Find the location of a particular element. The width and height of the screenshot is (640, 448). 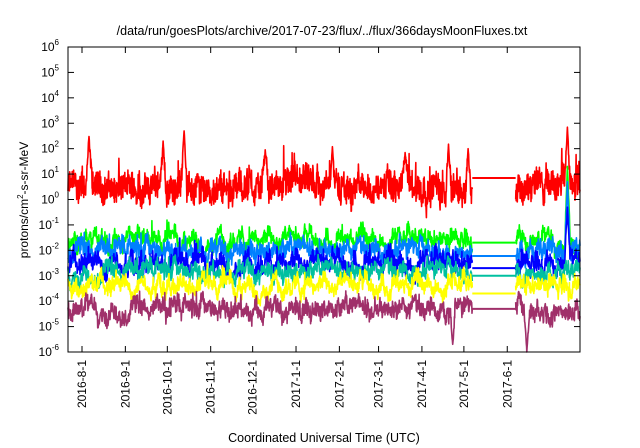

y-tick-label: 10³ is located at coordinates (50, 122).